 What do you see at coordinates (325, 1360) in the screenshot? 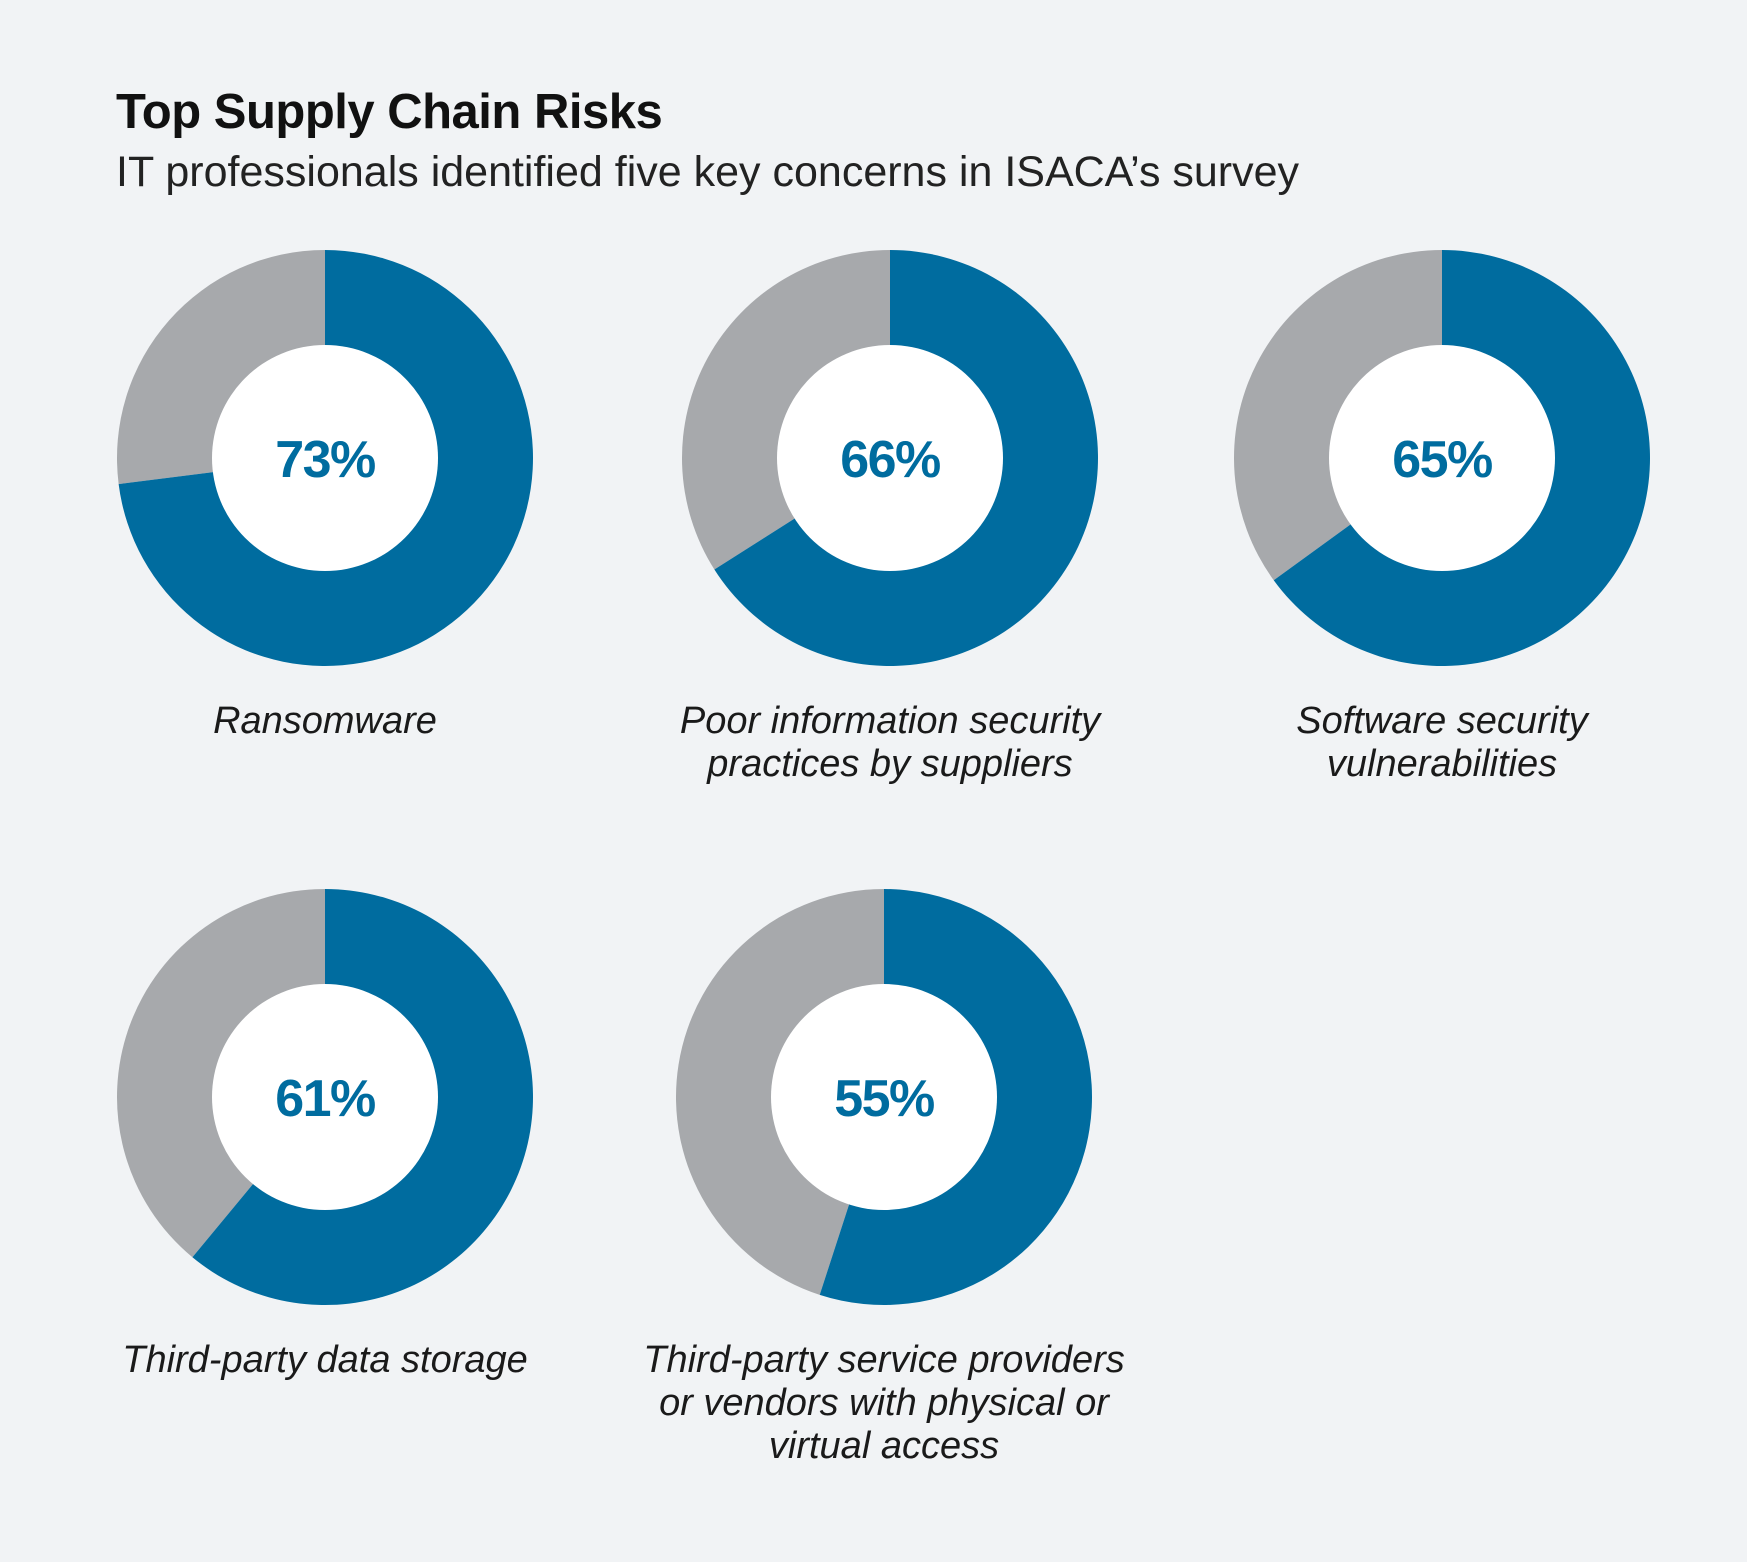
I see `risk-caption: Third-party data storage` at bounding box center [325, 1360].